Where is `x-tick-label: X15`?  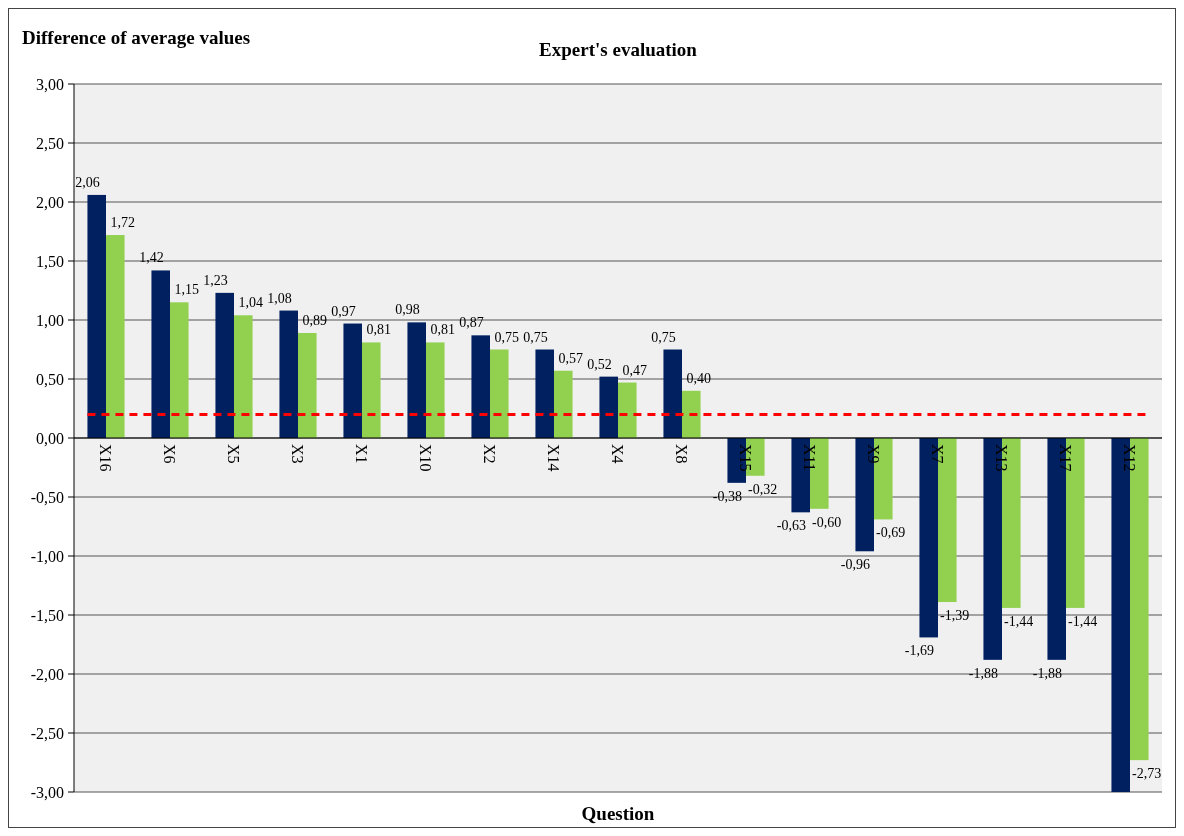
x-tick-label: X15 is located at coordinates (746, 458).